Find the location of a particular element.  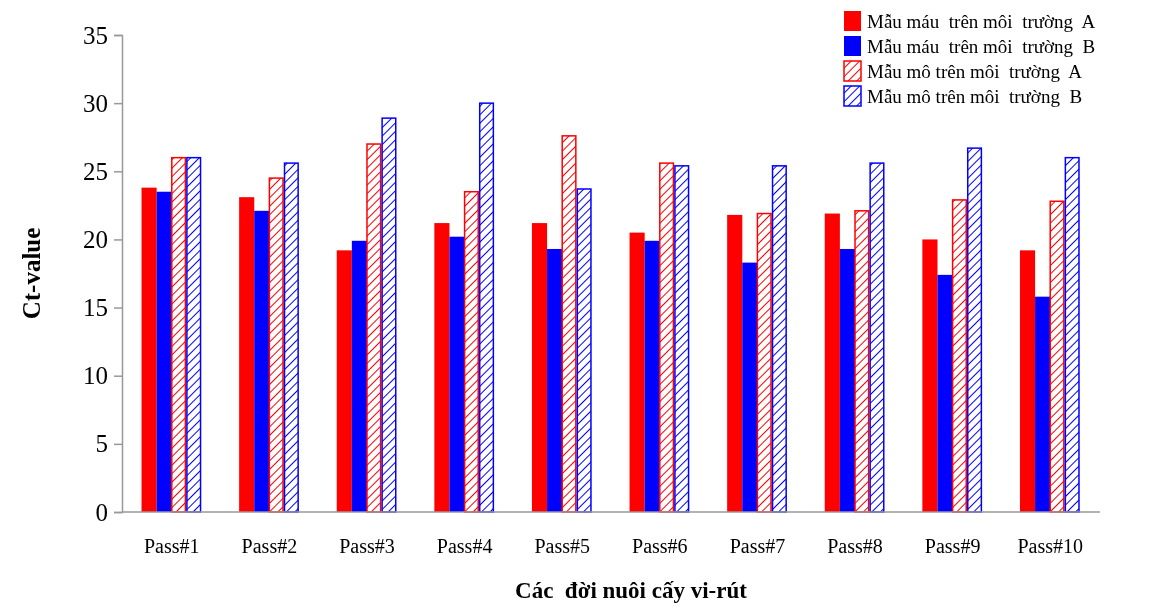

y-axis-title: Ct-value is located at coordinates (31, 273).